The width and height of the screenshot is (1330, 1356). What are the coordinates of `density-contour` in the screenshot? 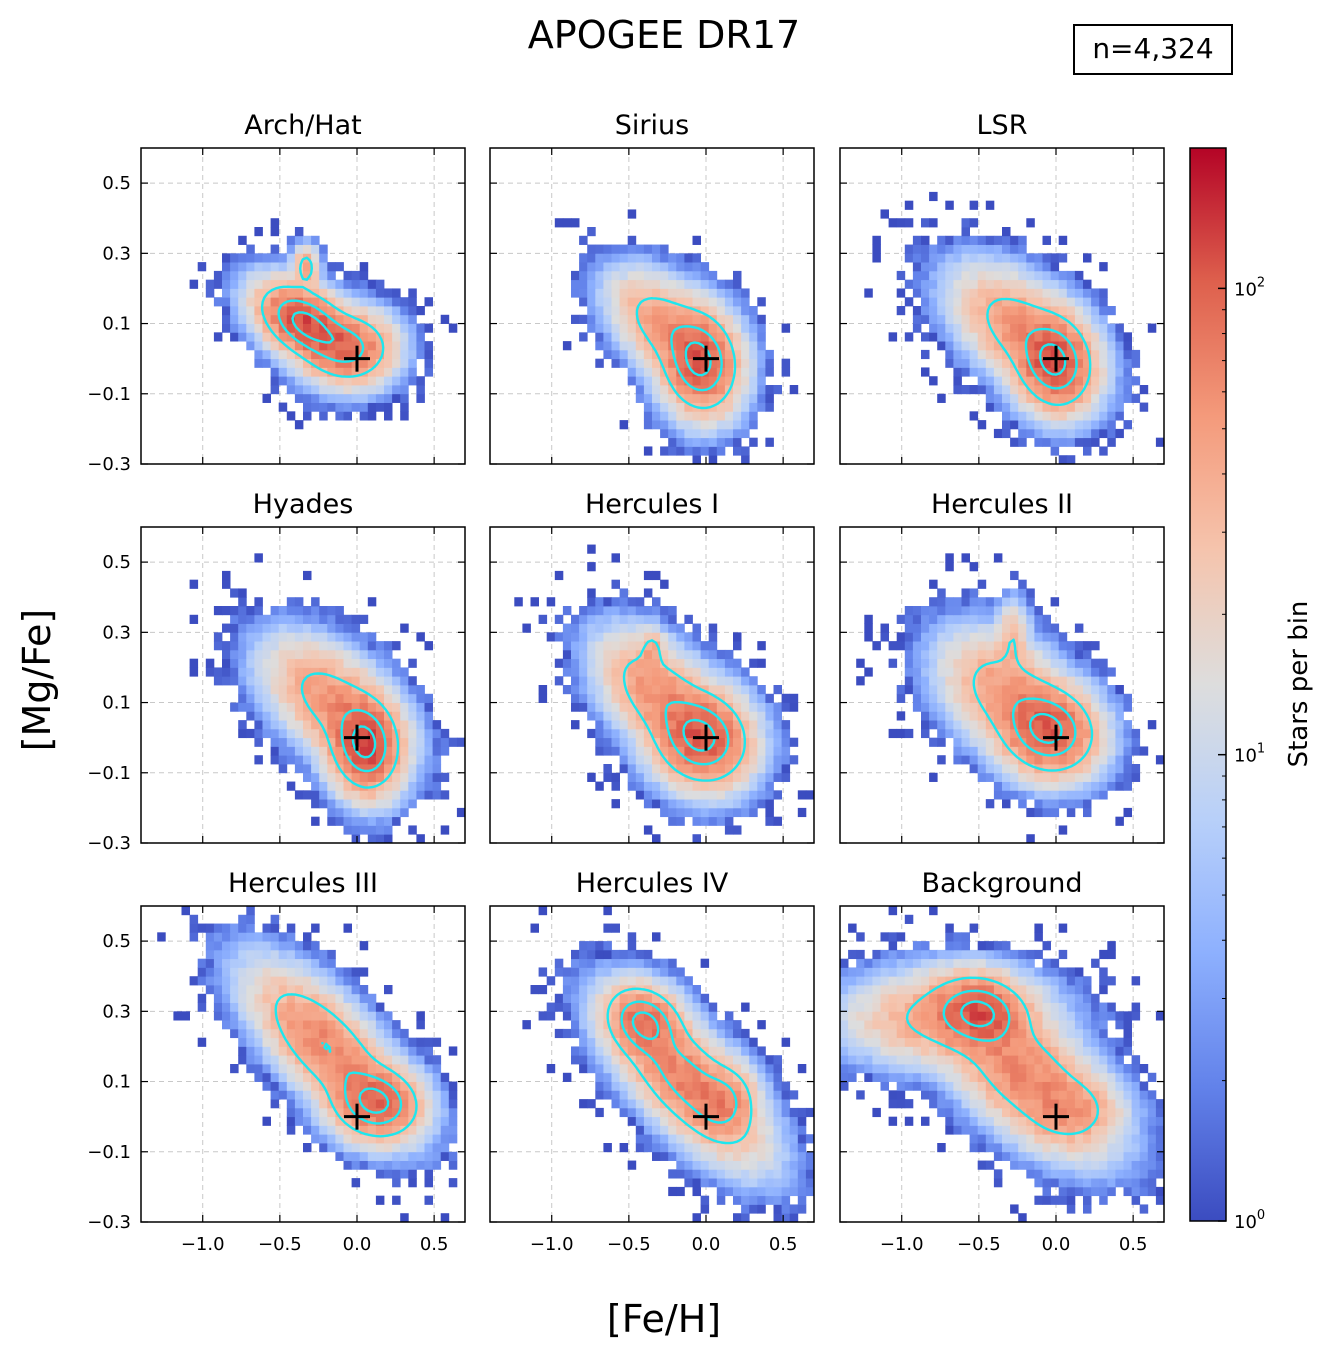 It's located at (1044, 727).